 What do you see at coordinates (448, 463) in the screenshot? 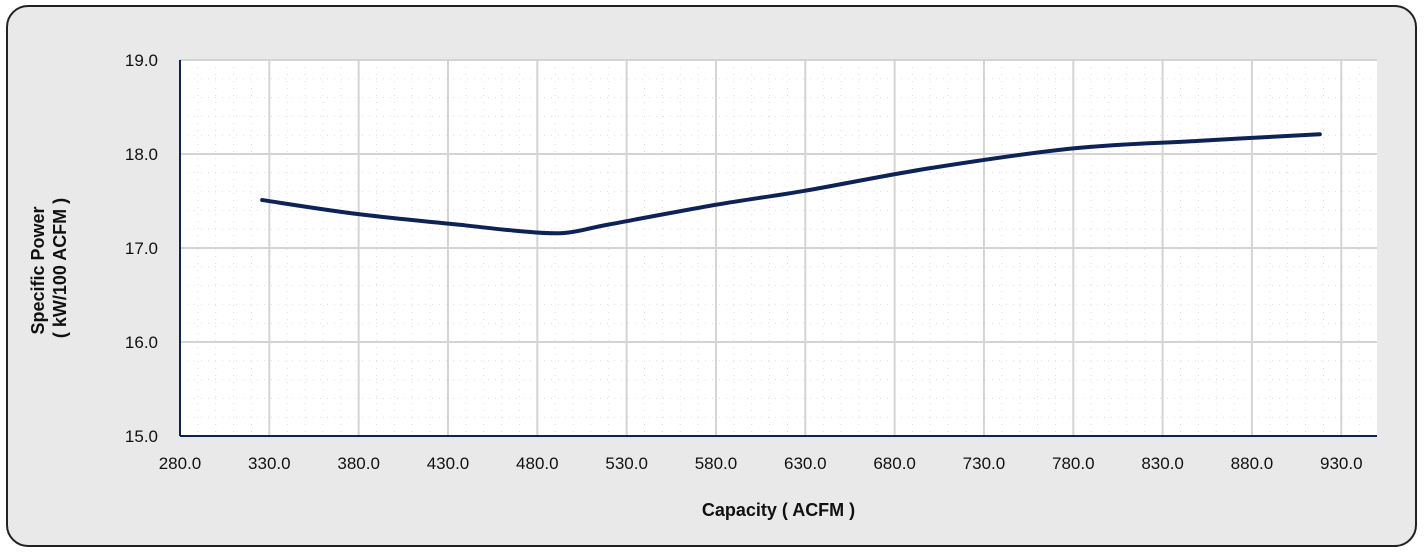
I see `x-tick-label: 430.0` at bounding box center [448, 463].